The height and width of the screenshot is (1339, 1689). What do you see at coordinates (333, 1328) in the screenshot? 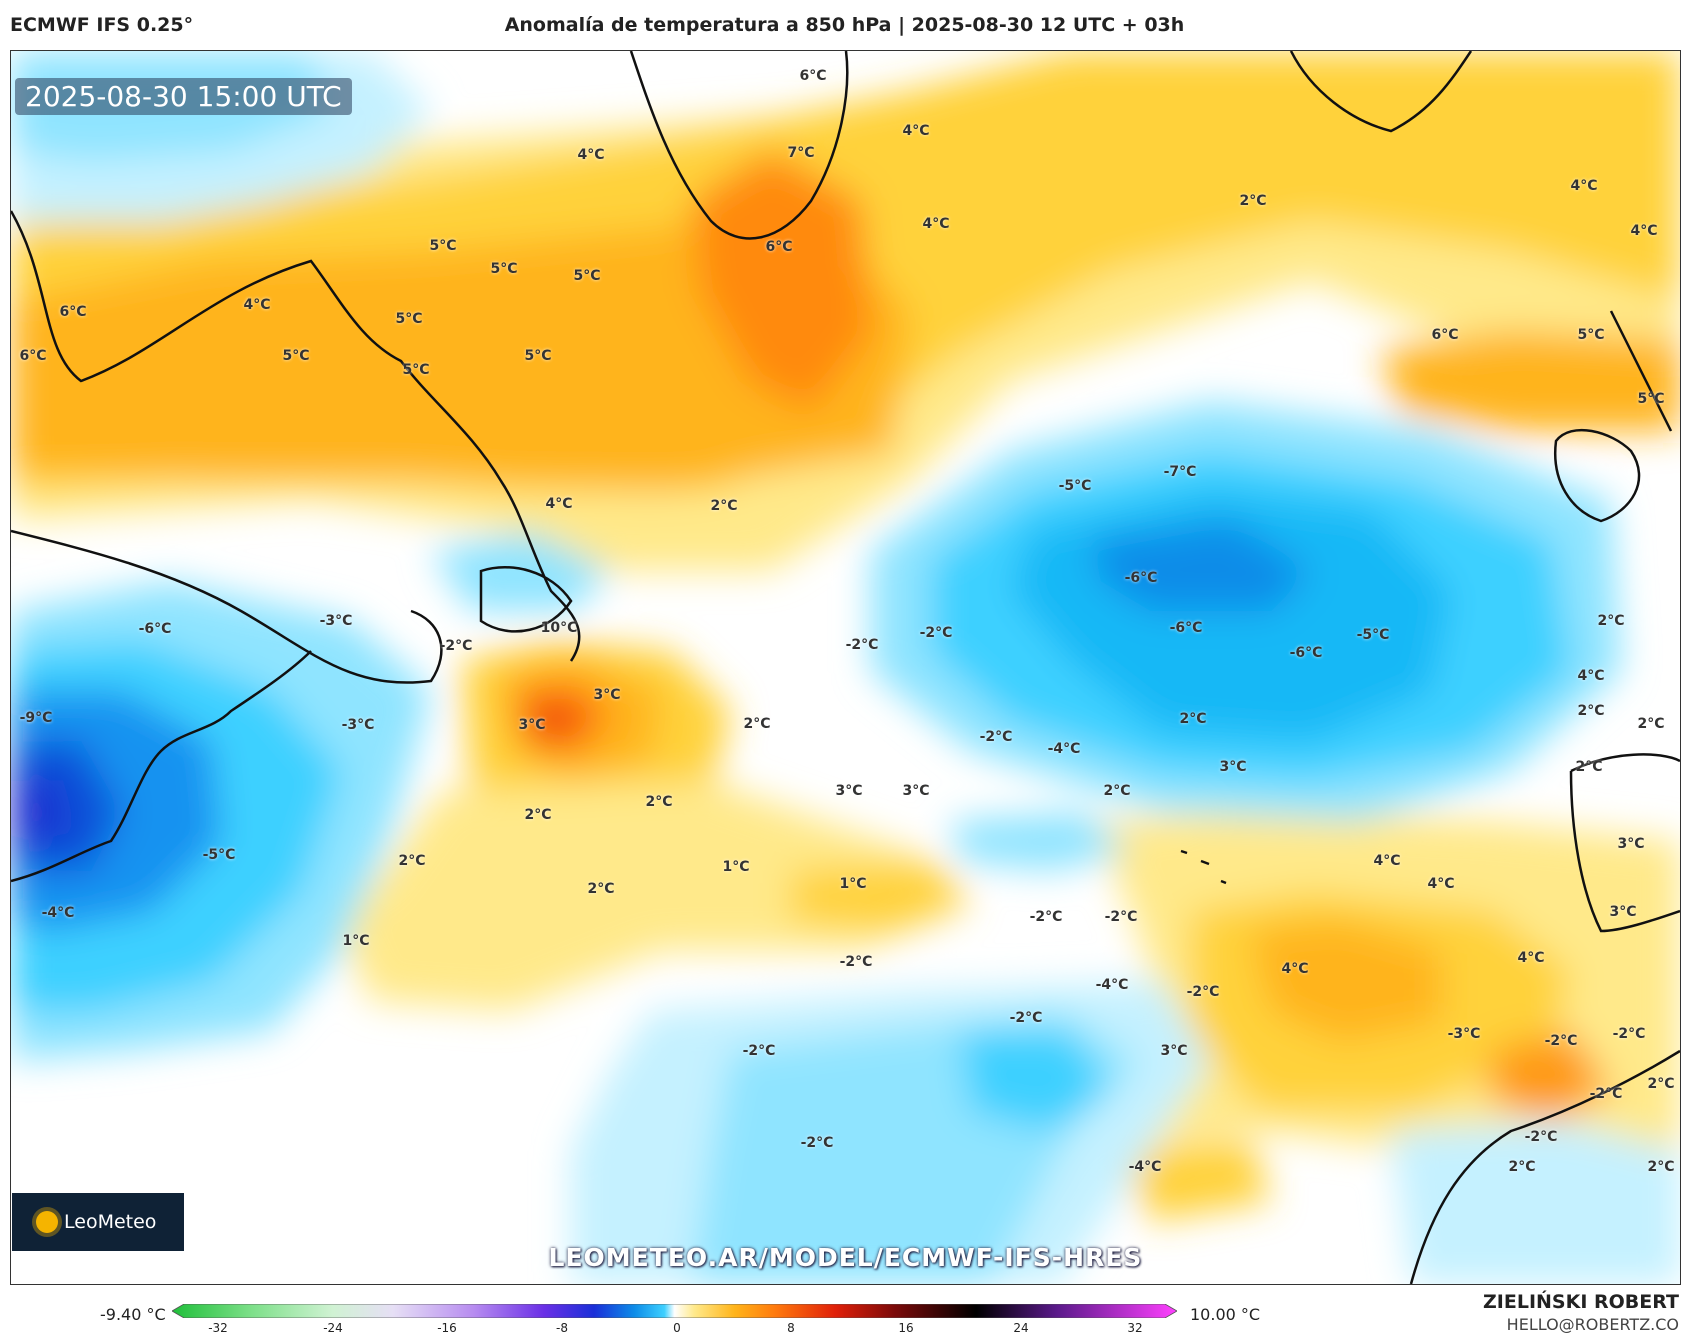
I see `colorbar-tick: -24` at bounding box center [333, 1328].